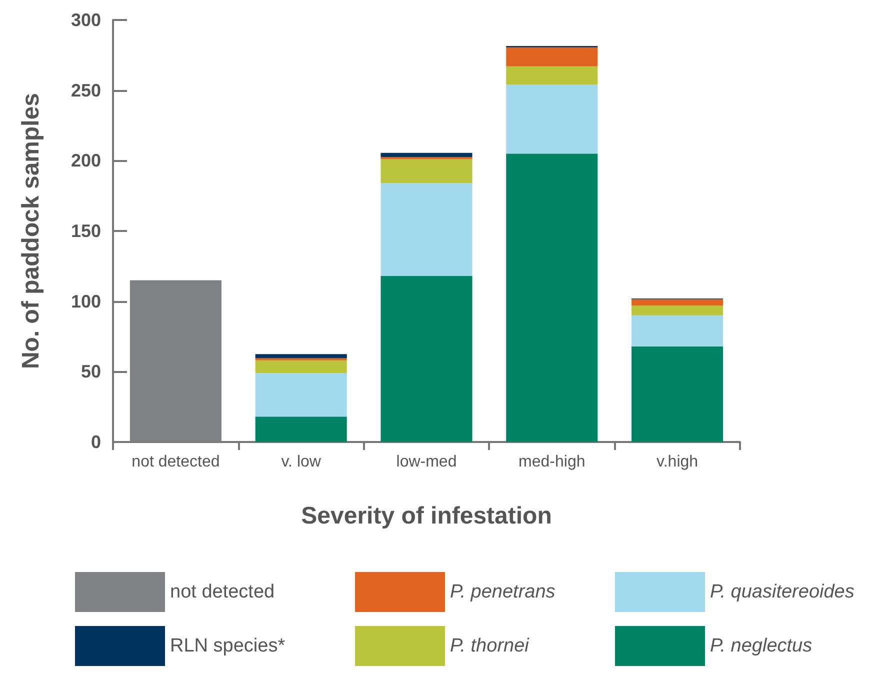 The width and height of the screenshot is (878, 681). I want to click on y-tick-label: 50, so click(90, 372).